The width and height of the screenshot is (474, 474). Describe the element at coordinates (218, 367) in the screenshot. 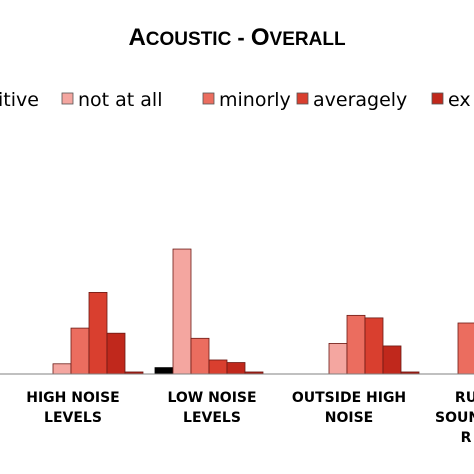

I see `bar-c1-s3` at that location.